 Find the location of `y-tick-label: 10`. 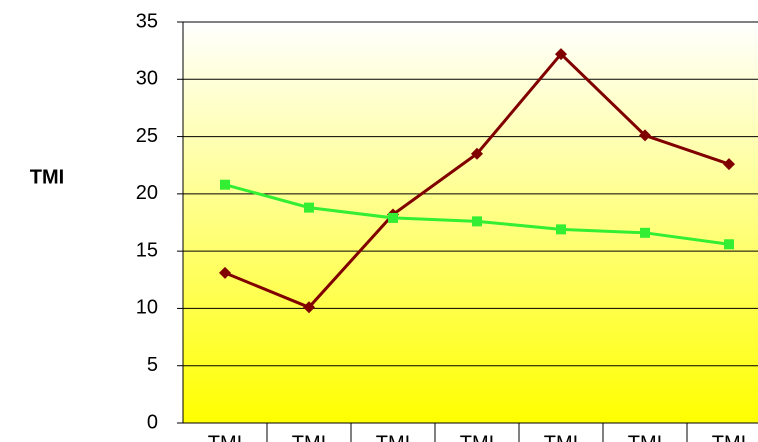

y-tick-label: 10 is located at coordinates (147, 308).